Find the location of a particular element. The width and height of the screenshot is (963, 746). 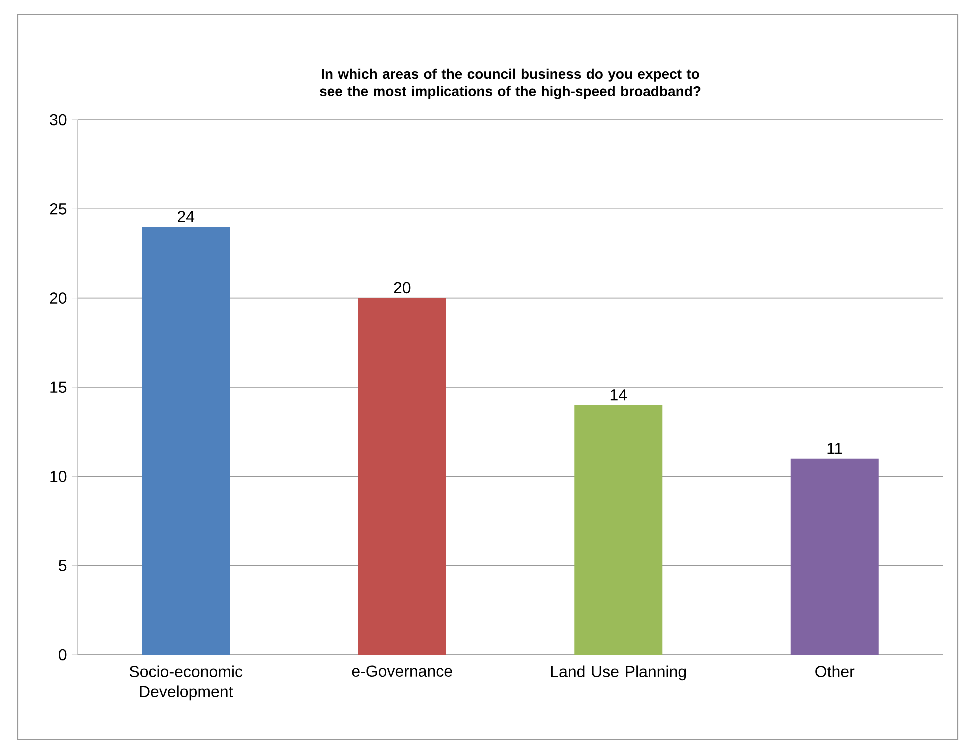

x-tick-label: Other is located at coordinates (835, 672).